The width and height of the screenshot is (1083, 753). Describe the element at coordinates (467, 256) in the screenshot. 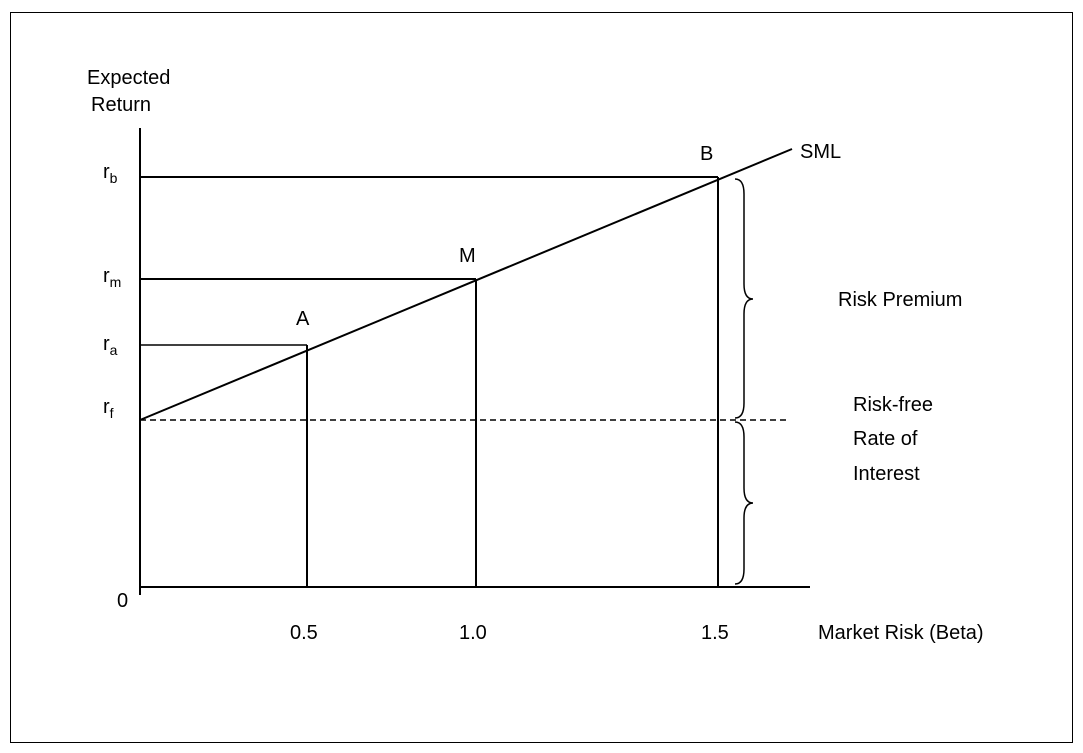

I see `point-label-m: M` at that location.